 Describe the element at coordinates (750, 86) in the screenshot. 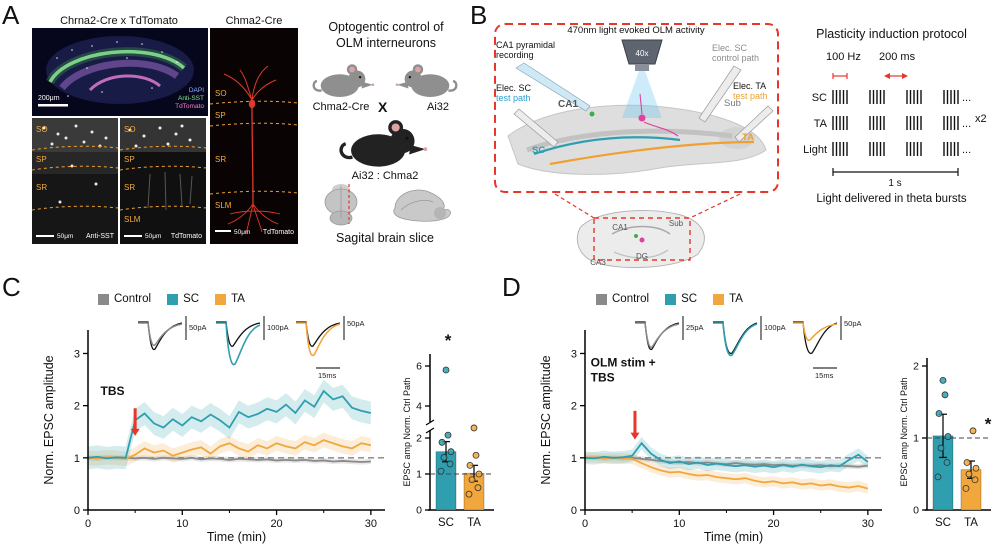

I see `elec-ta-label-line1: Elec. TA` at that location.